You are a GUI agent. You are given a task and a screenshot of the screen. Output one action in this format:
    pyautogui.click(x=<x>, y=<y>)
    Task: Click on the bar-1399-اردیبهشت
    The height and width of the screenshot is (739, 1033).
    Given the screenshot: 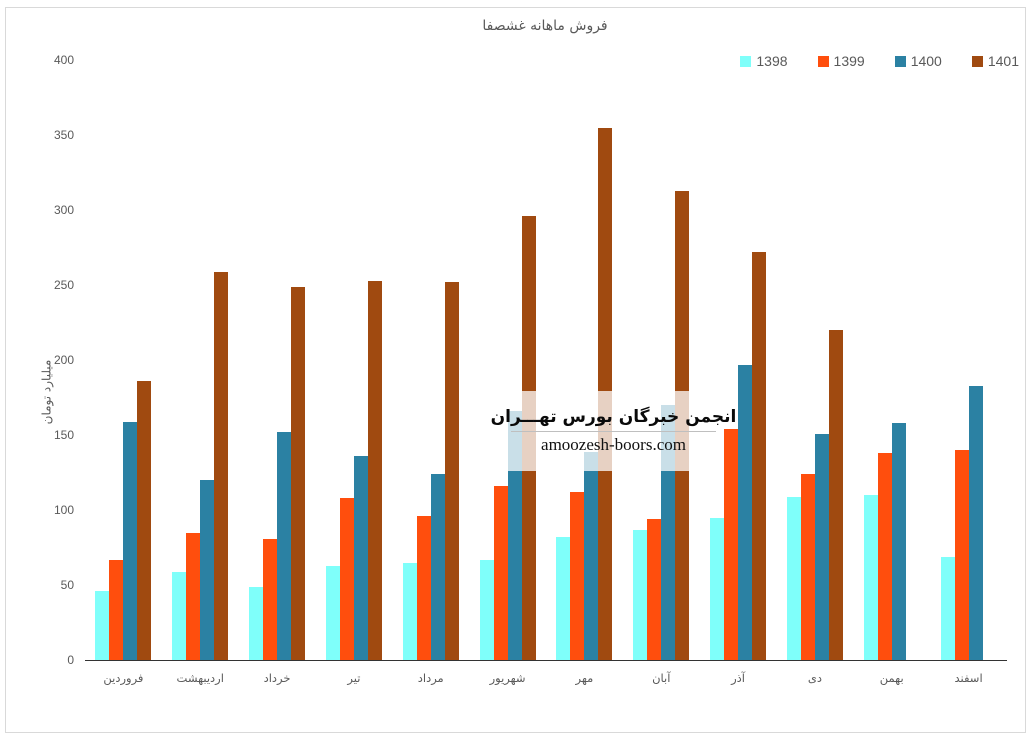 What is the action you would take?
    pyautogui.click(x=193, y=596)
    